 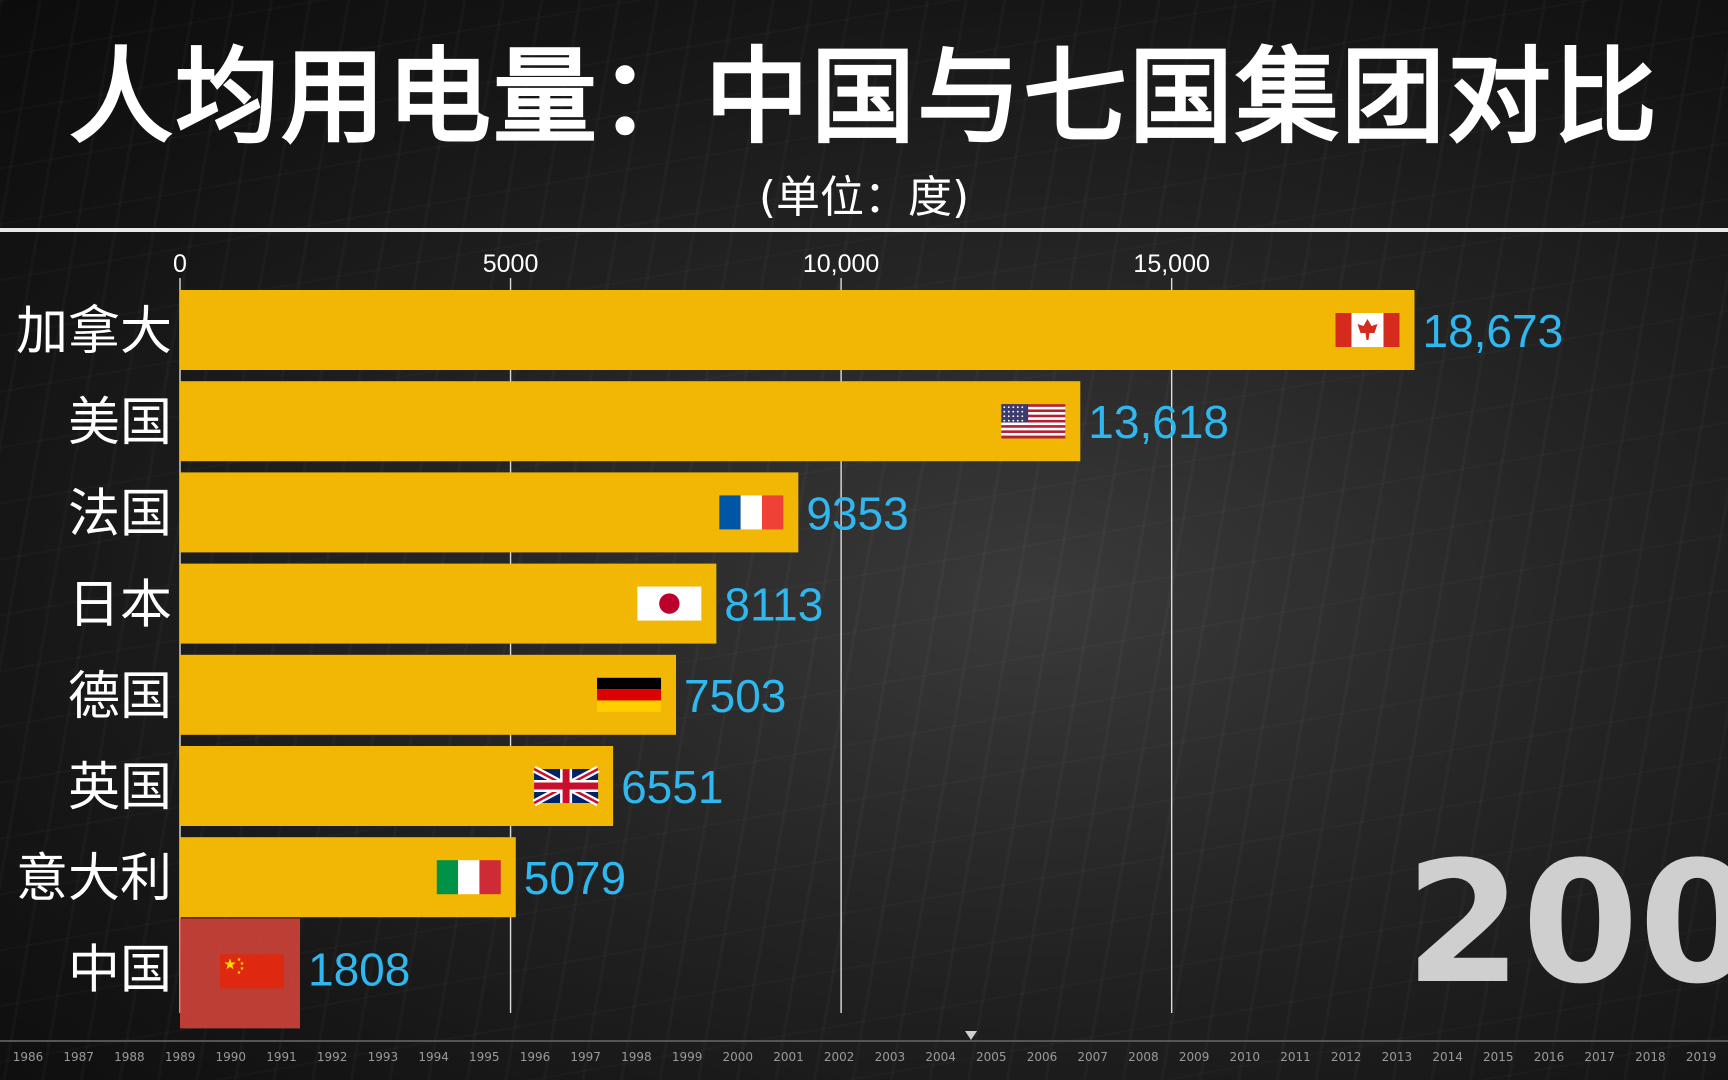 I want to click on timeline-year-label: 1997, so click(x=585, y=1057).